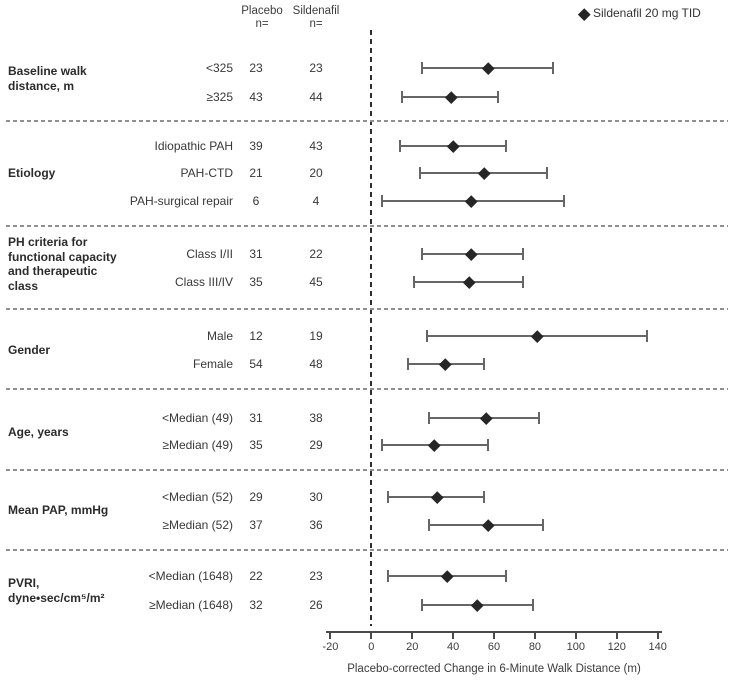  I want to click on subgroup-label: ≥Median (49), so click(197, 445).